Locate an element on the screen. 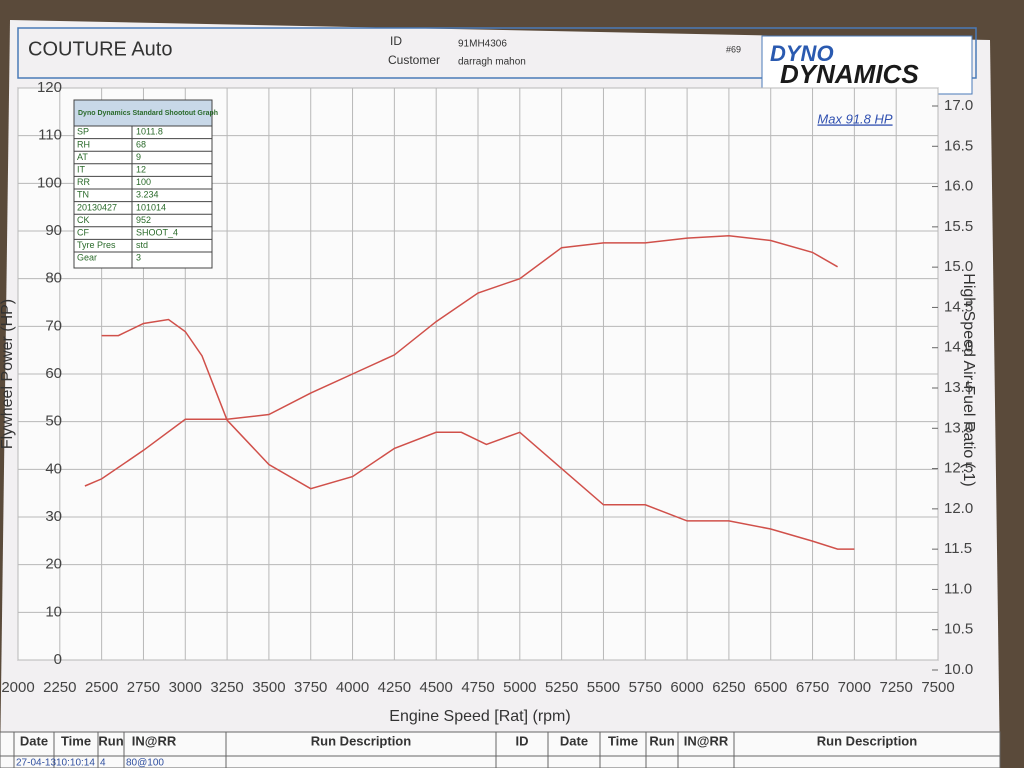  run-table-bg is located at coordinates (500, 749).